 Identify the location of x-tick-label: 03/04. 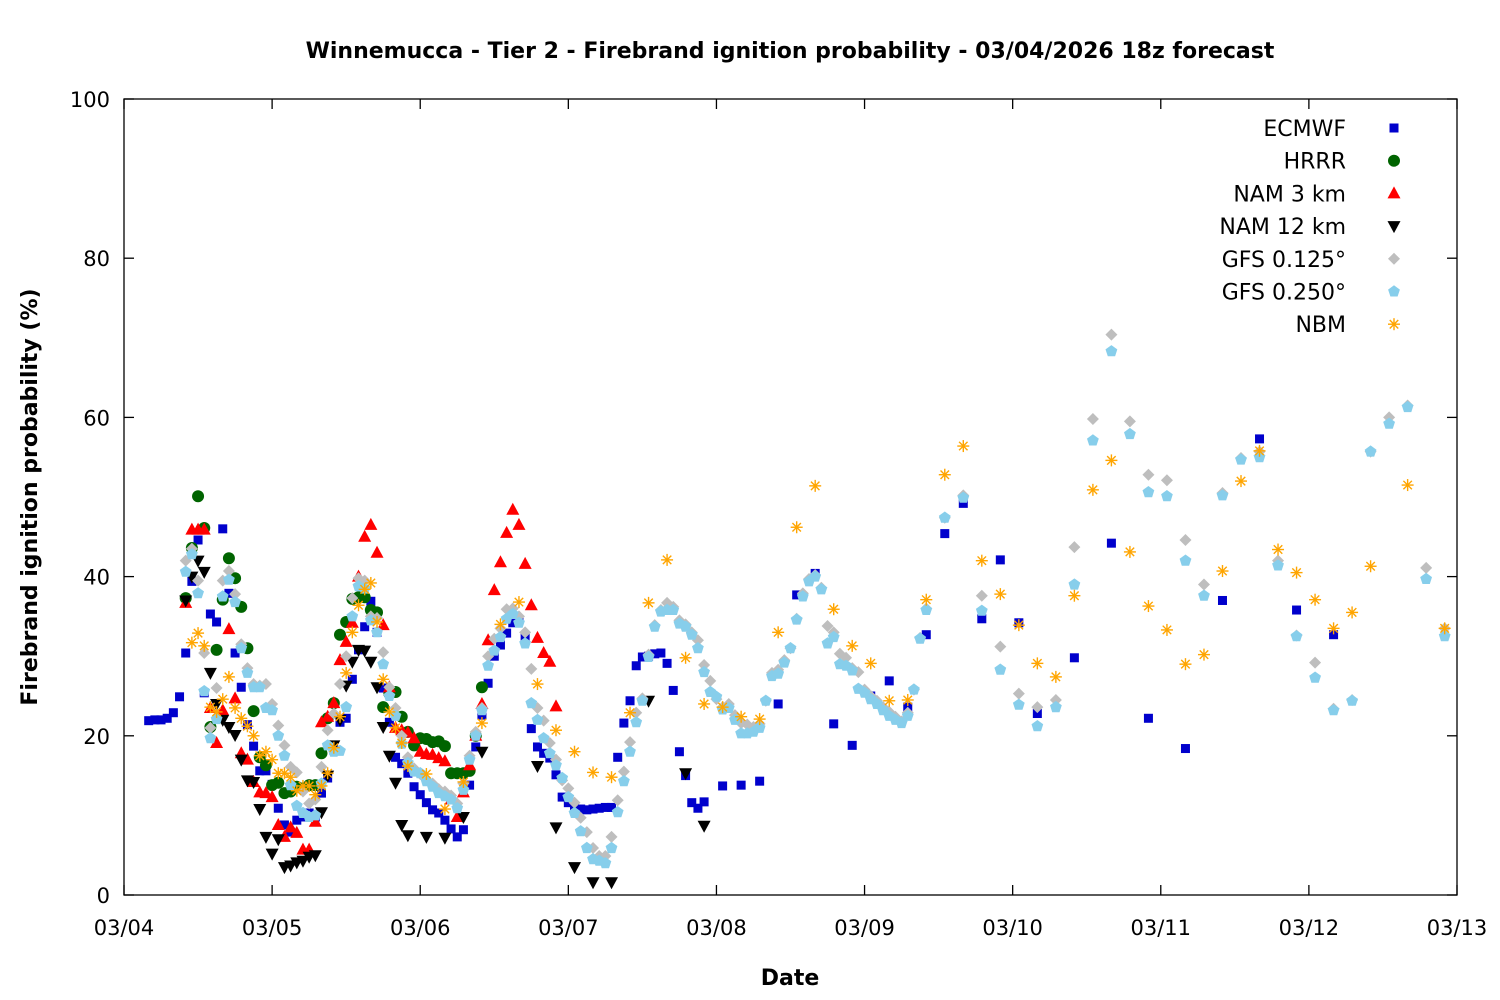
(124, 928).